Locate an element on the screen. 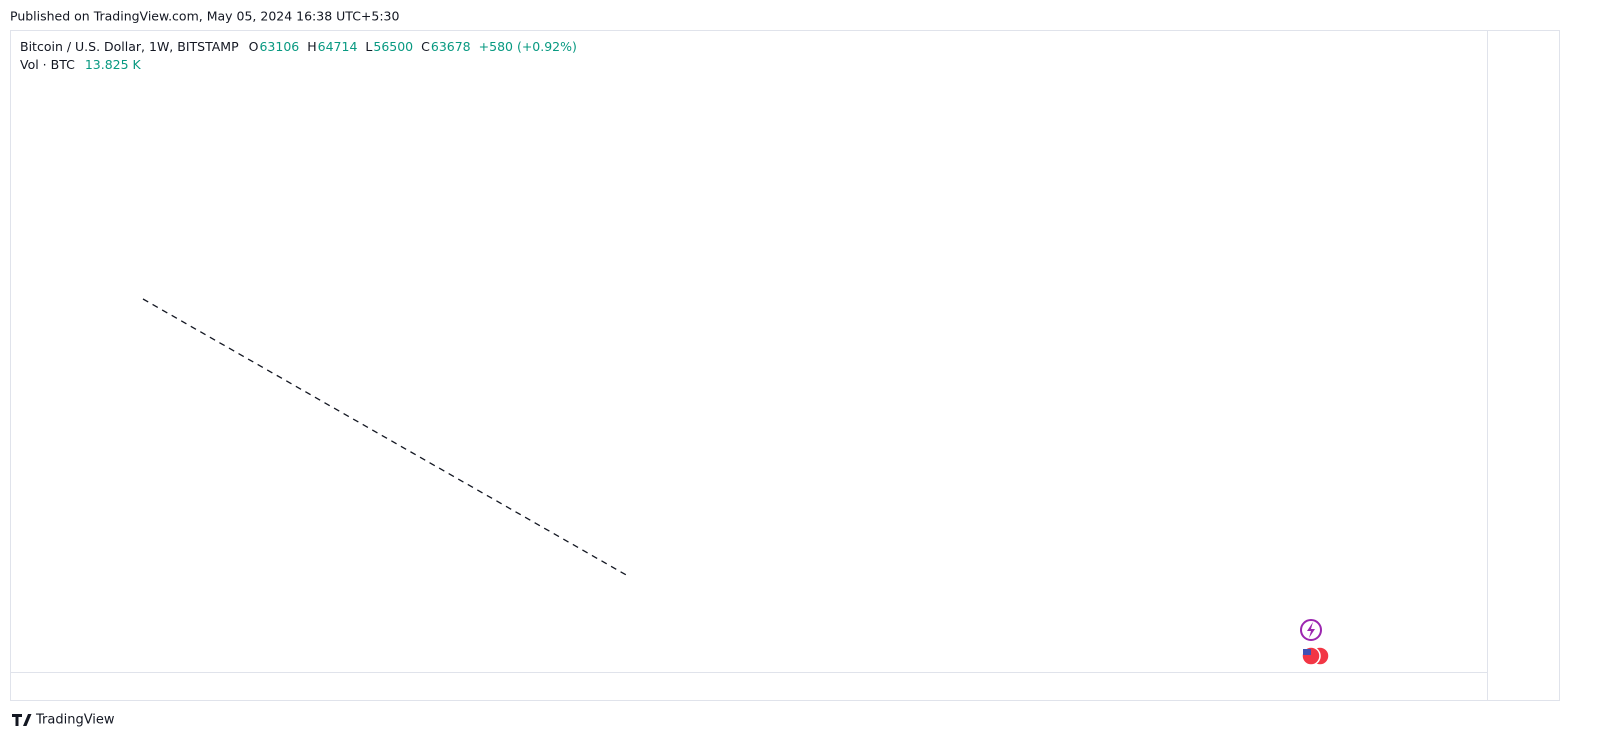  legend-key: H is located at coordinates (311, 46).